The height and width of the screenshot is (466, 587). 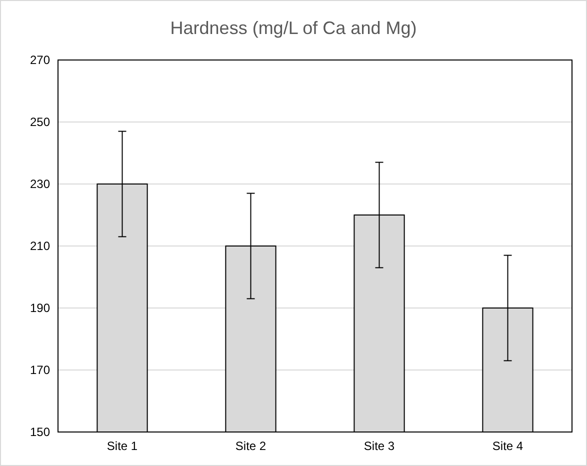 I want to click on y-tick-label: 250, so click(x=40, y=122).